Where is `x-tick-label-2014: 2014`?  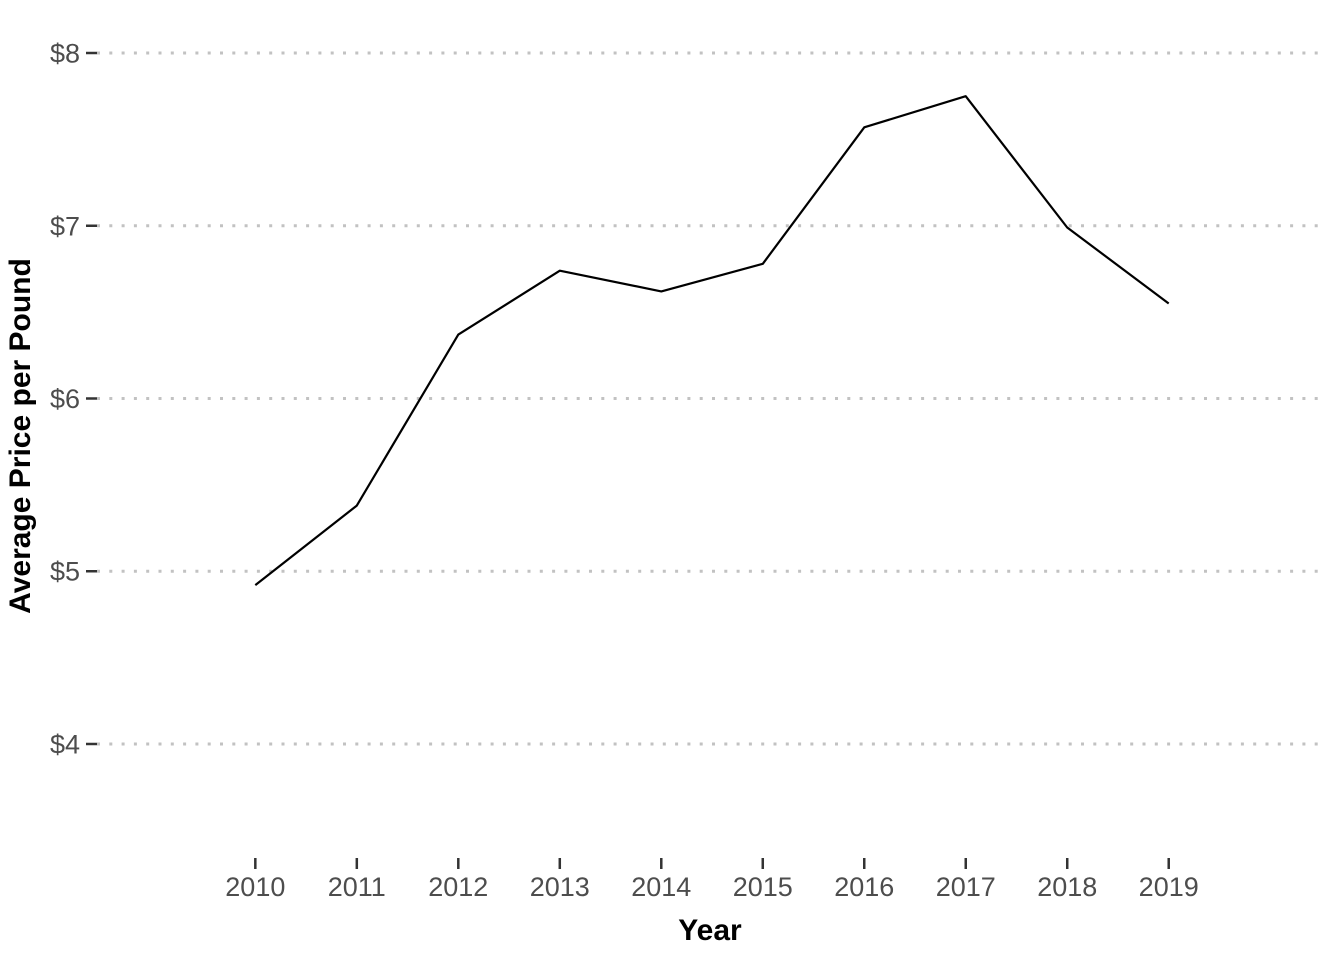
x-tick-label-2014: 2014 is located at coordinates (661, 887).